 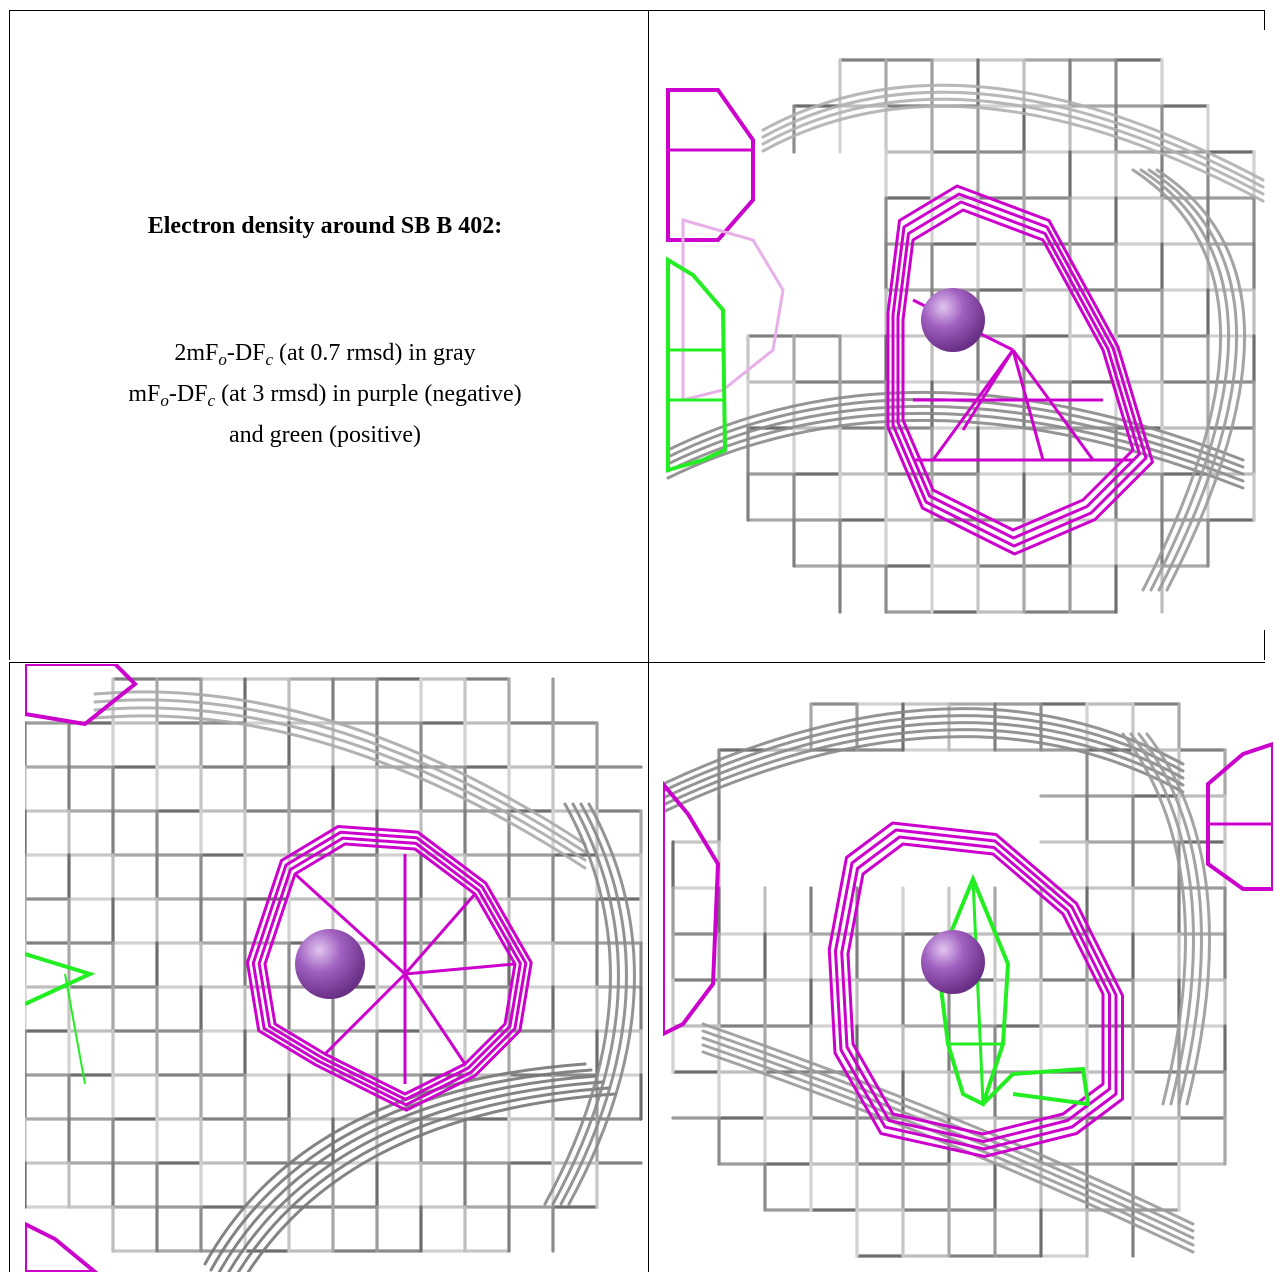 I want to click on frame-left-bottom, so click(x=9, y=967).